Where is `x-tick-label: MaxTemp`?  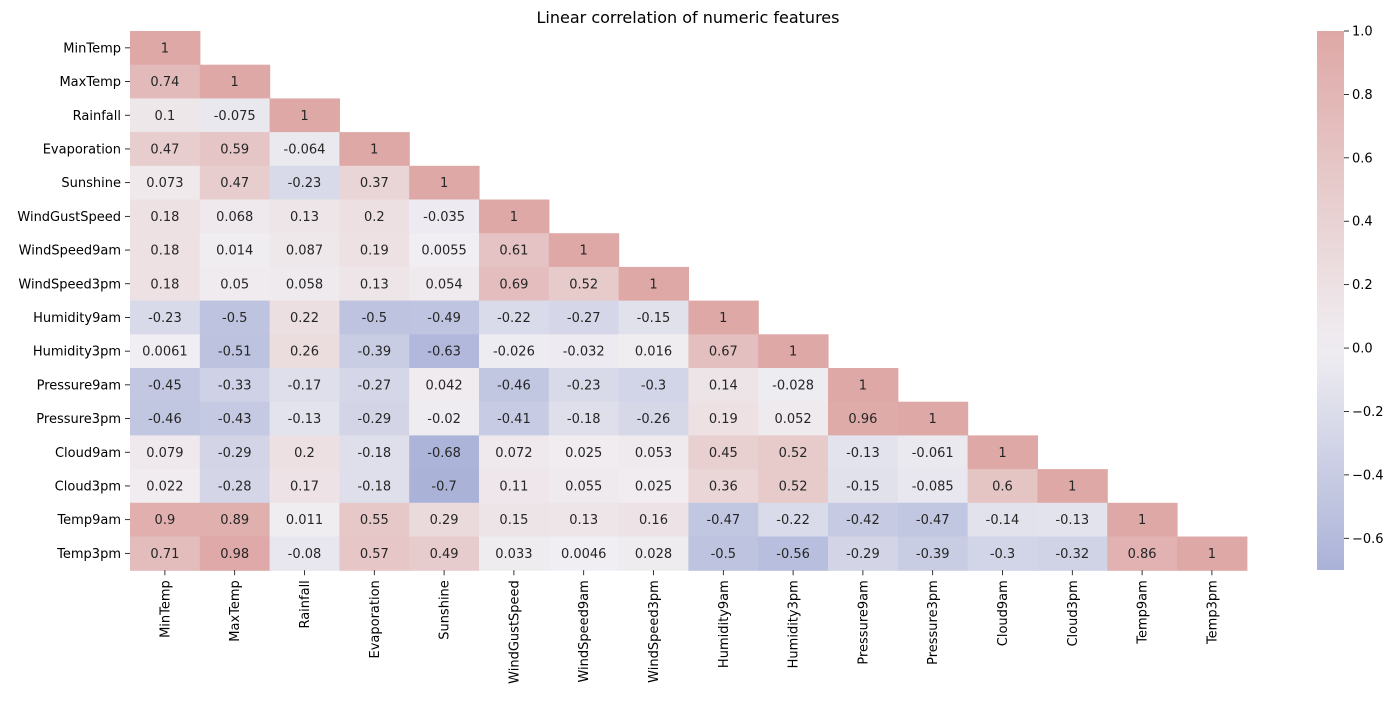
x-tick-label: MaxTemp is located at coordinates (235, 611).